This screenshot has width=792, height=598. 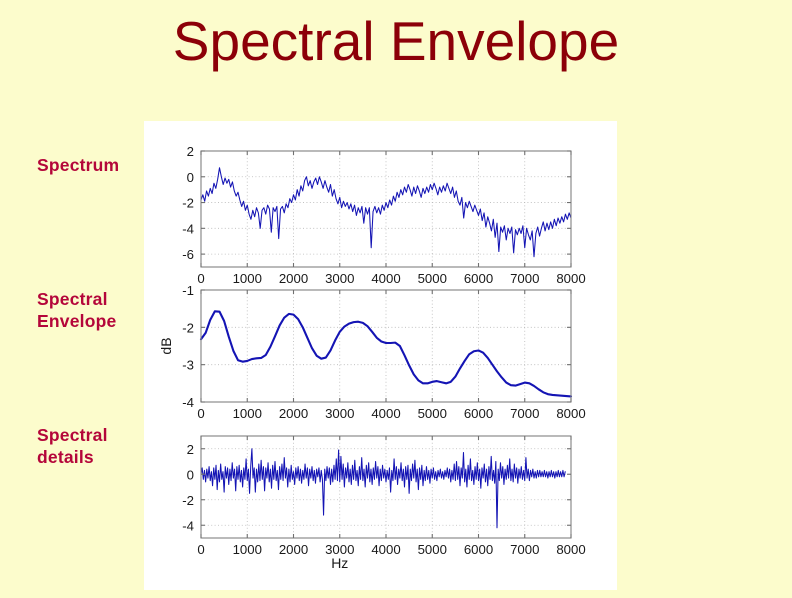 I want to click on page-title: Spectral Envelope, so click(x=396, y=41).